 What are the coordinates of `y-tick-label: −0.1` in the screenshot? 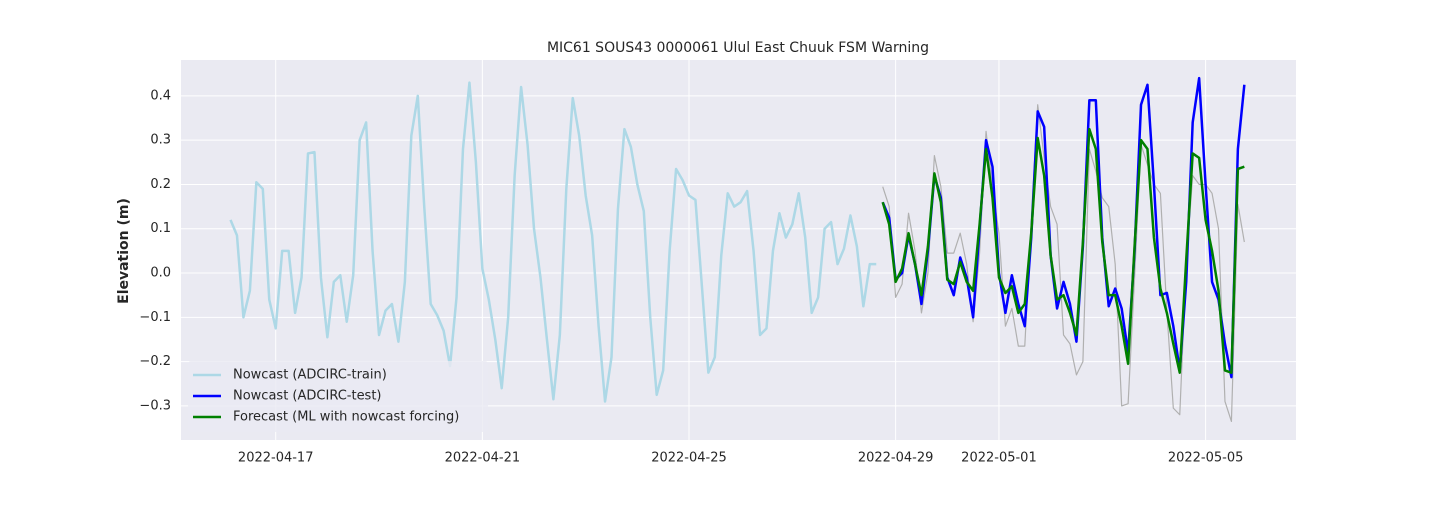 It's located at (155, 317).